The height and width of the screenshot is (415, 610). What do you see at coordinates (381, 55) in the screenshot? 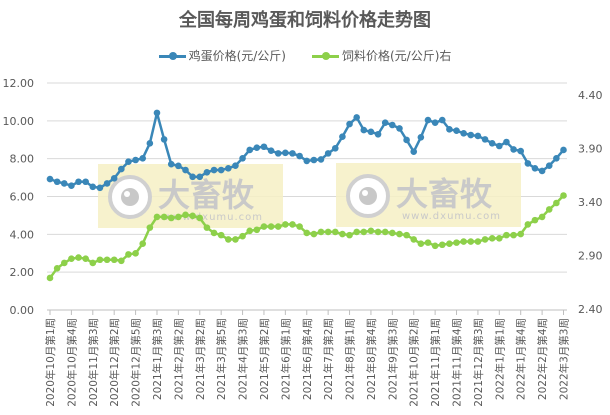
I see `legend-item-feed-price: 饲料价格(元/公斤)右` at bounding box center [381, 55].